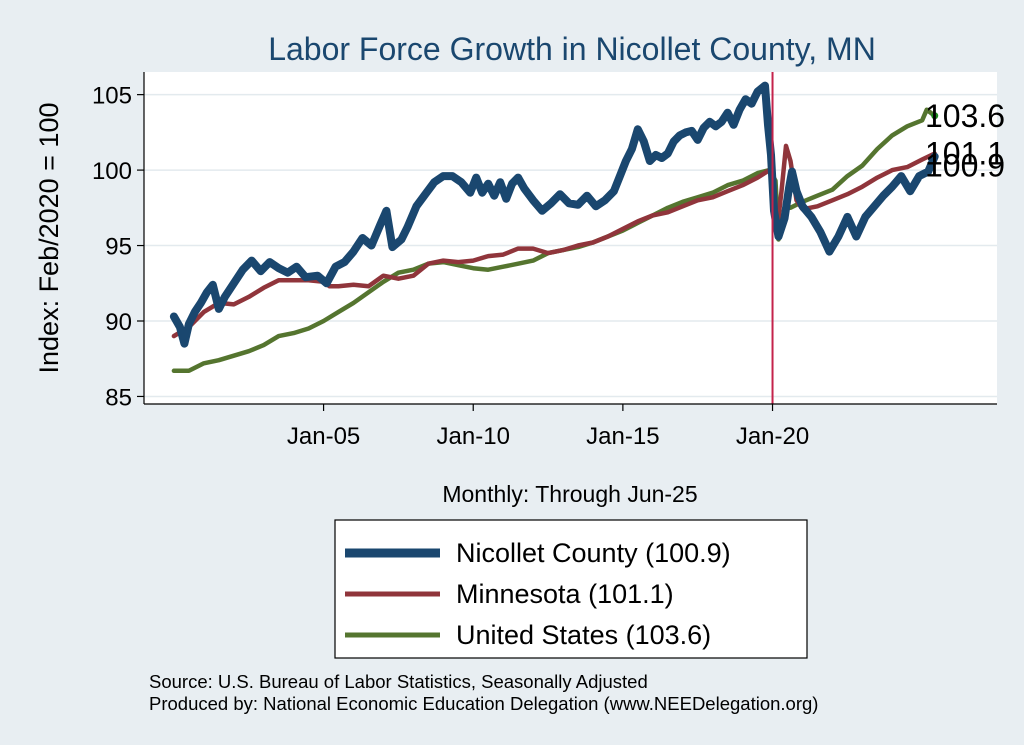  What do you see at coordinates (118, 322) in the screenshot?
I see `y-tick-label: 90` at bounding box center [118, 322].